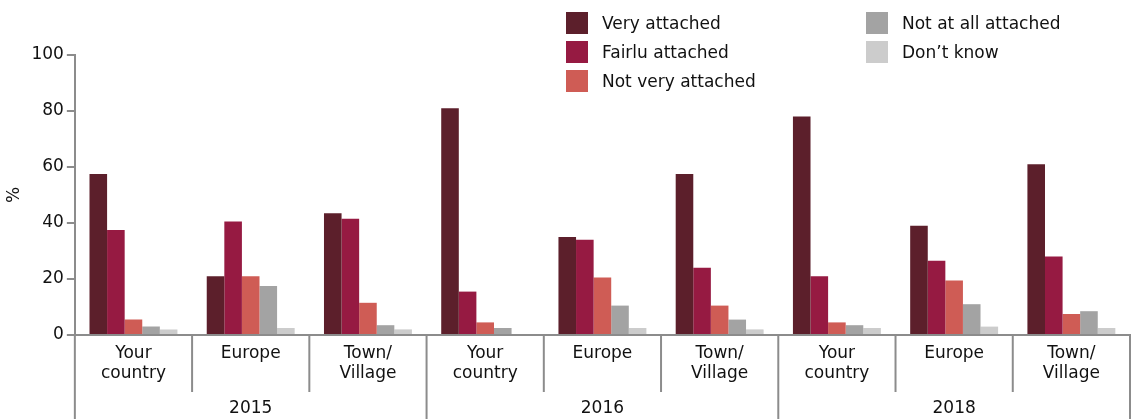  What do you see at coordinates (950, 51) in the screenshot?
I see `legend-label: Don’t know` at bounding box center [950, 51].